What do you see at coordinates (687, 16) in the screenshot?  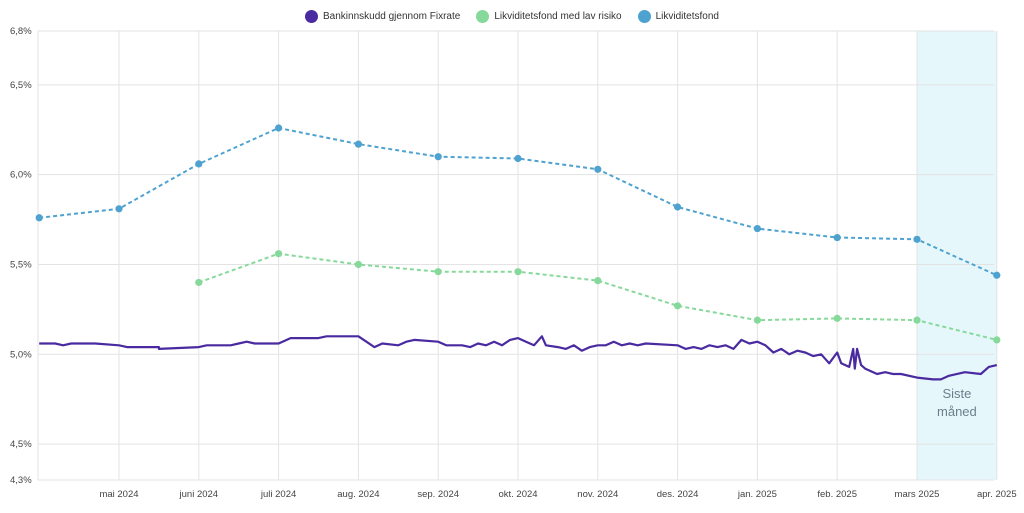 I see `legend-label-liquidity-fund: Likviditetsfond` at bounding box center [687, 16].